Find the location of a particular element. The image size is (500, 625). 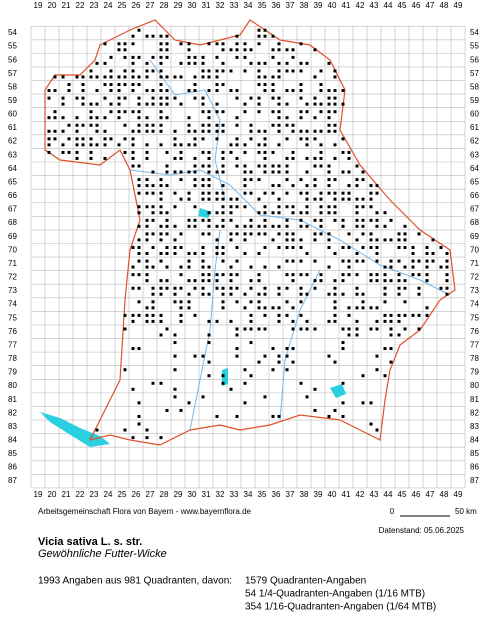

row-label: 80 is located at coordinates (12, 385).